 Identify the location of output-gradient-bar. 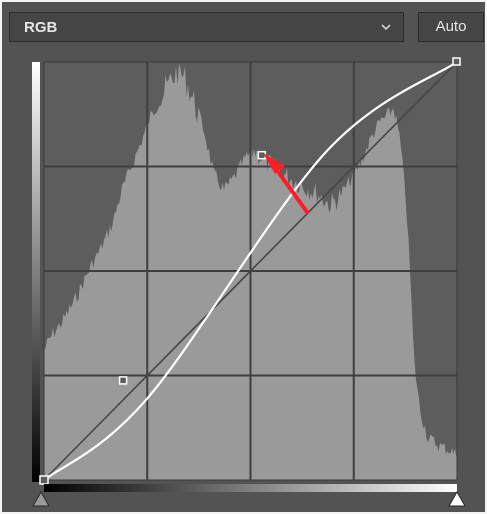
(36, 272).